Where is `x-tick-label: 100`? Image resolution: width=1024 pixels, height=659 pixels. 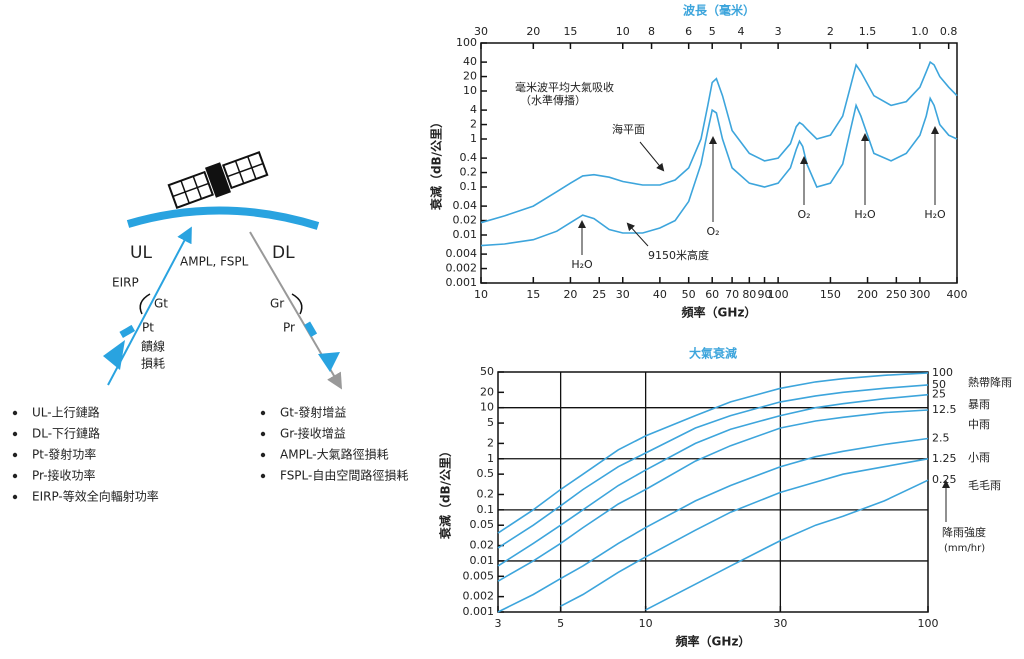 x-tick-label: 100 is located at coordinates (928, 623).